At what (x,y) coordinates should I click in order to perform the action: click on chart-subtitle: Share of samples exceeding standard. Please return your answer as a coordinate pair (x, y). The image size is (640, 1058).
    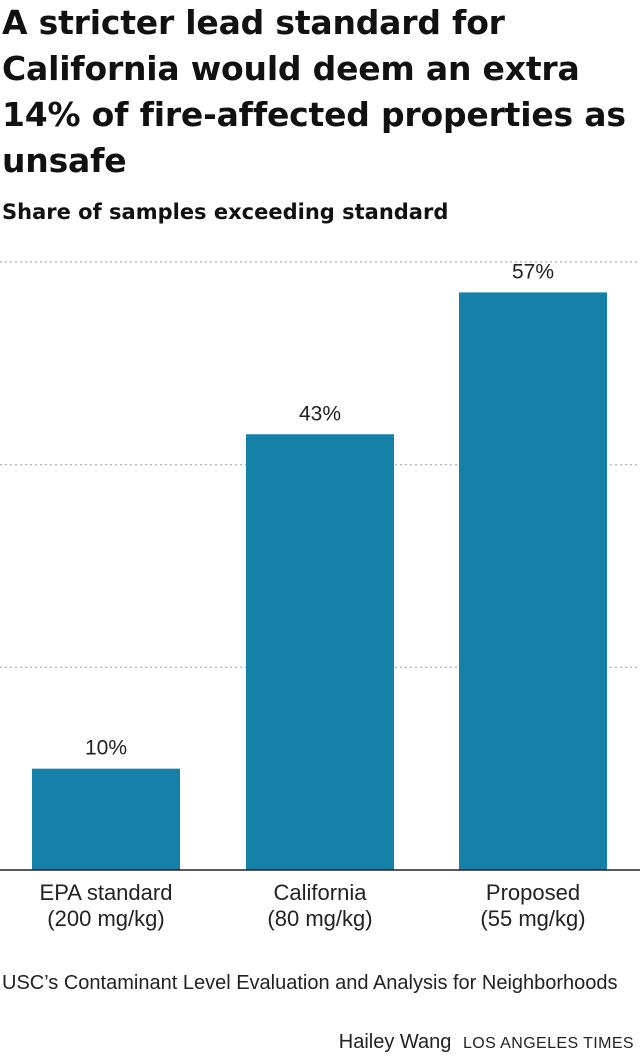
    Looking at the image, I should click on (225, 212).